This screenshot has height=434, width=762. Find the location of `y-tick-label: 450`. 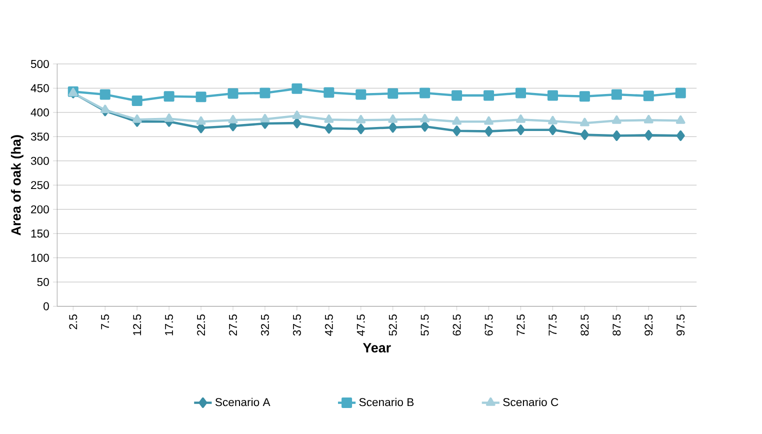

y-tick-label: 450 is located at coordinates (39, 88).